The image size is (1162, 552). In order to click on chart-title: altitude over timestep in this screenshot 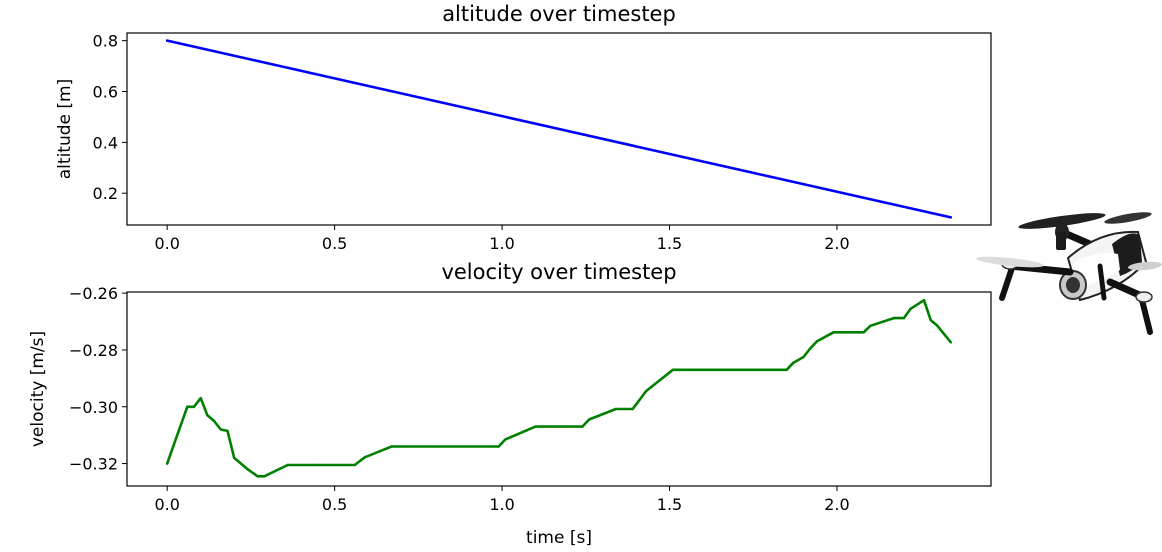, I will do `click(559, 14)`.